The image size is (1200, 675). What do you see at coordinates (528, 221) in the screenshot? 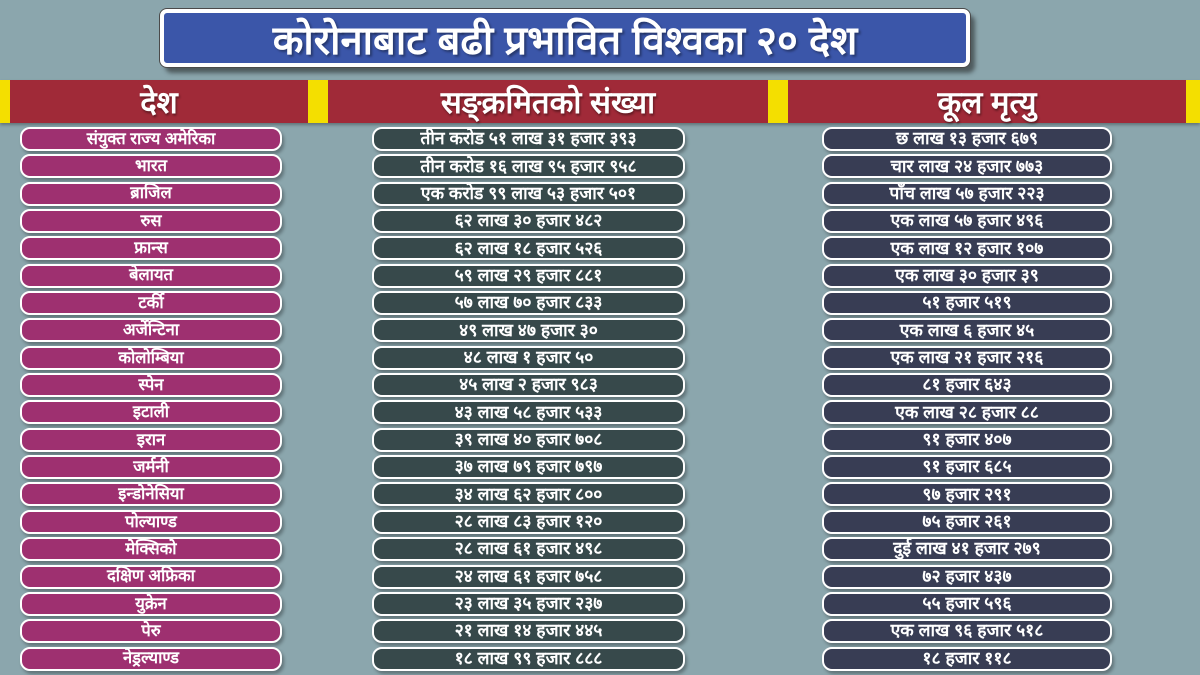
I see `infected-pill: ६२ लाख ३० हजार ४८२` at bounding box center [528, 221].